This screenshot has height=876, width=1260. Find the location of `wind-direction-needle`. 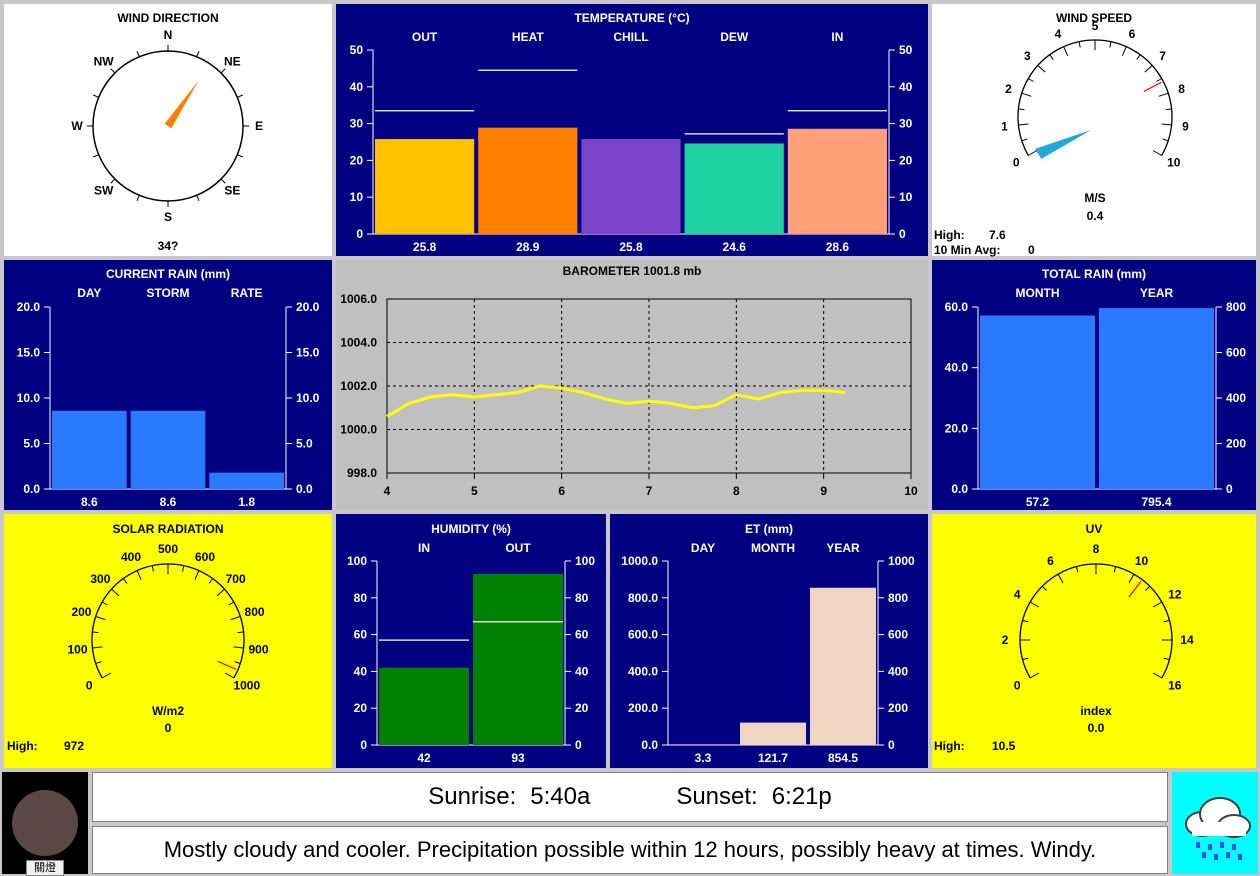

wind-direction-needle is located at coordinates (181, 104).